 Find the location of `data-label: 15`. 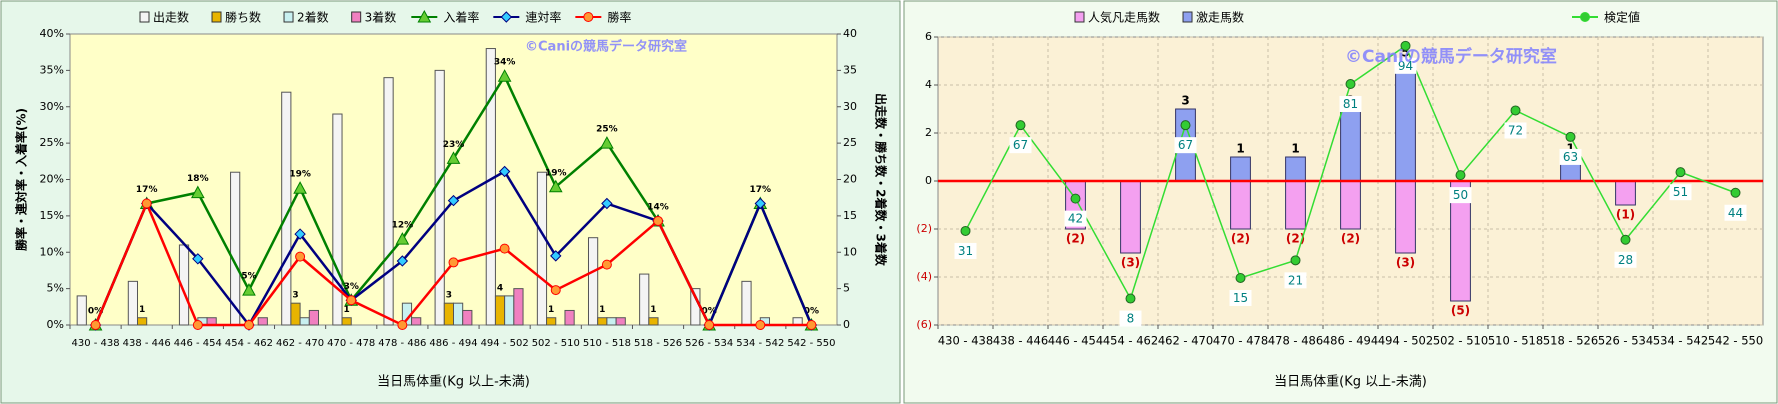

data-label: 15 is located at coordinates (1240, 298).